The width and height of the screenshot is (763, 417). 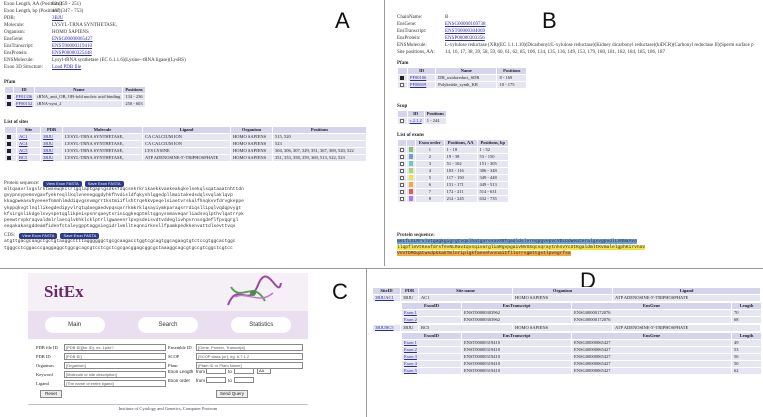 I want to click on save-exon-fasta-button-cds: Save Exon FASTA, so click(x=80, y=235).